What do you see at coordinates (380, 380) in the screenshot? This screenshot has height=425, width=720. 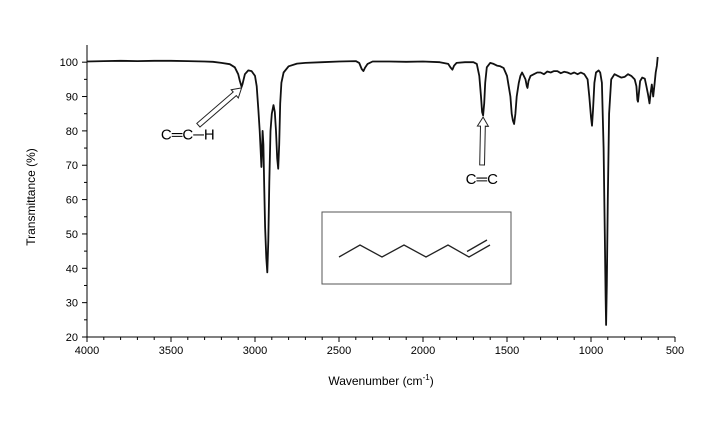 I see `x-axis-title: Wavenumber (cm-1)` at bounding box center [380, 380].